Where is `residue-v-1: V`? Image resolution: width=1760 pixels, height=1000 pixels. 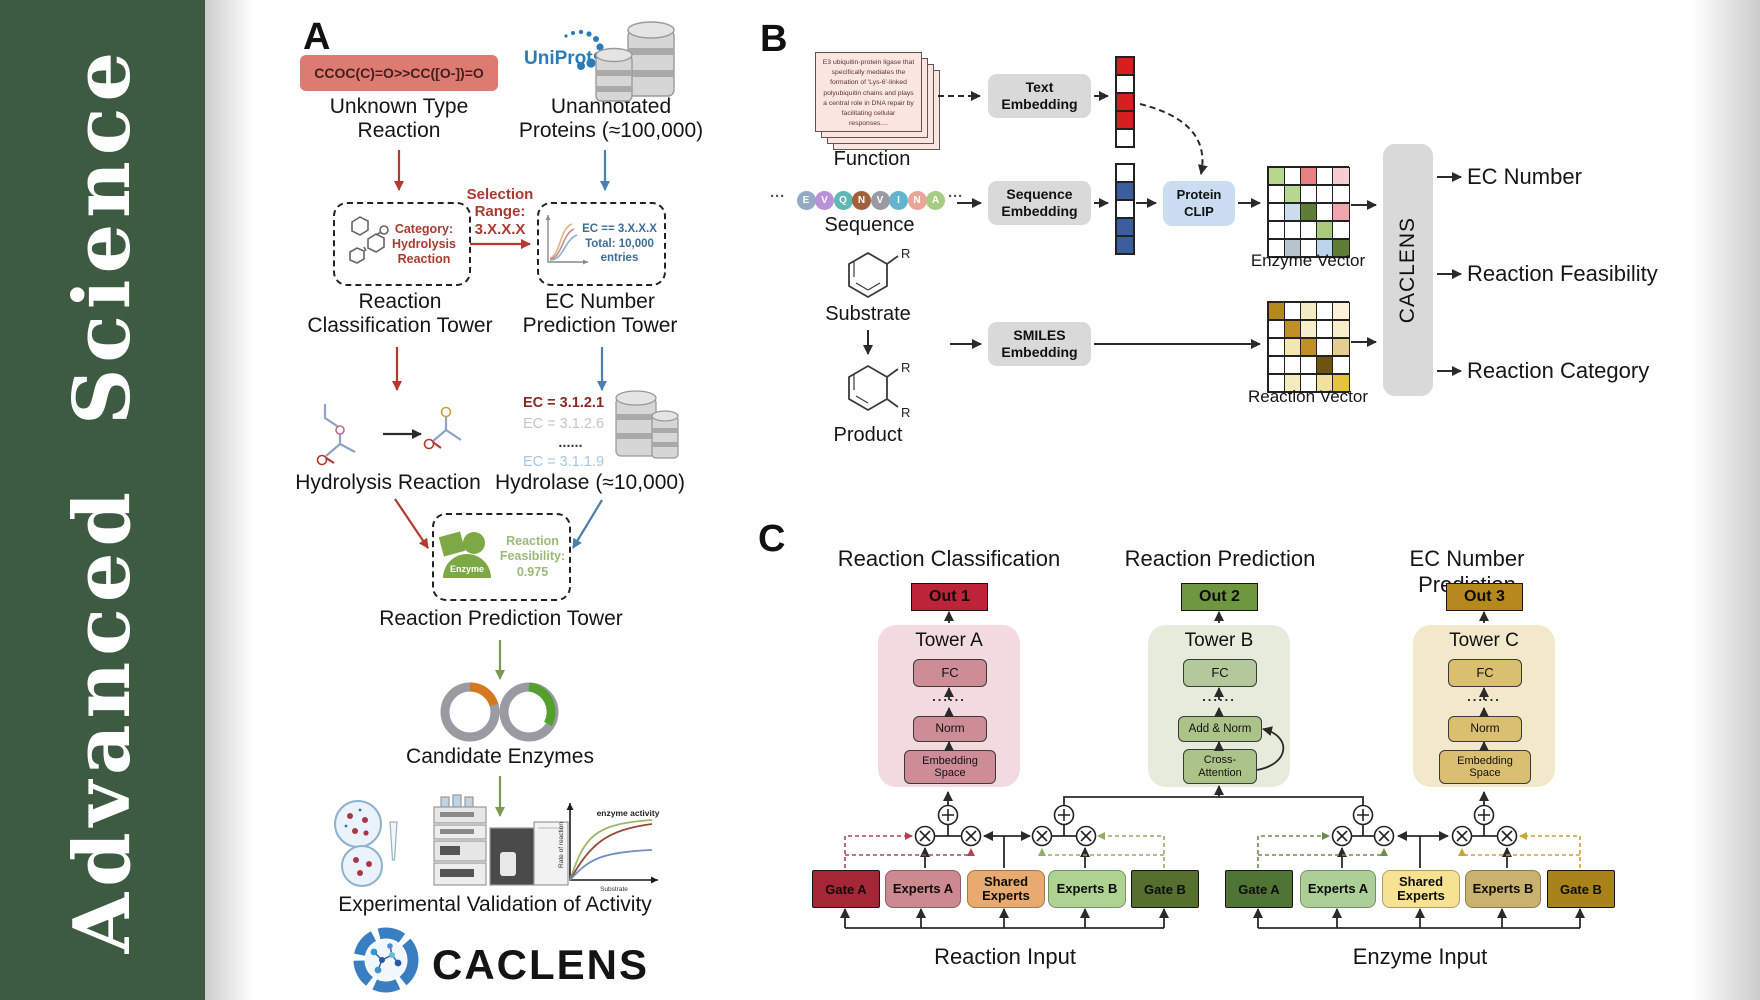
residue-v-1: V is located at coordinates (824, 200).